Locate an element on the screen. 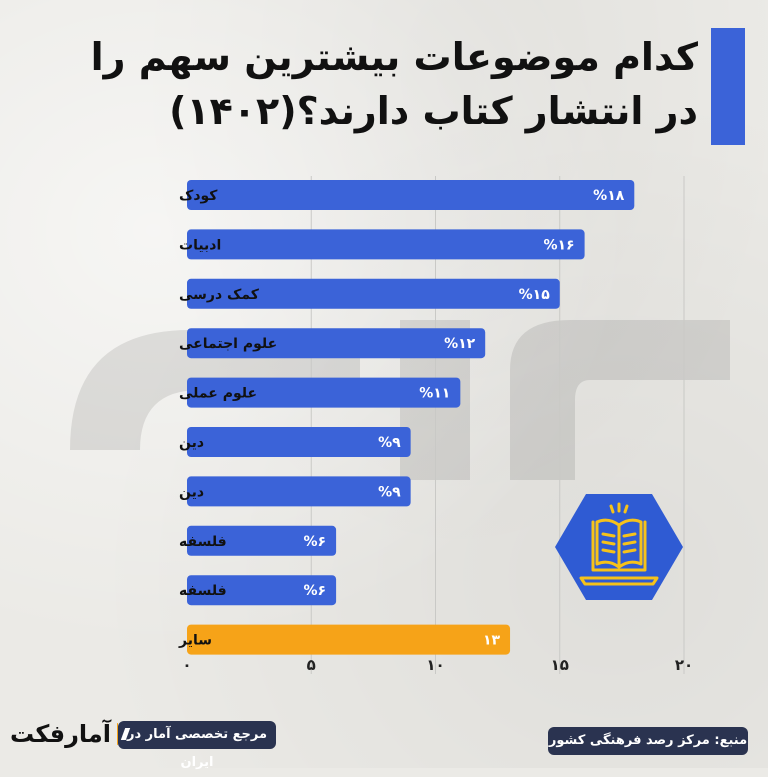 The height and width of the screenshot is (777, 768). bar-value-label: %۱۱ is located at coordinates (434, 394).